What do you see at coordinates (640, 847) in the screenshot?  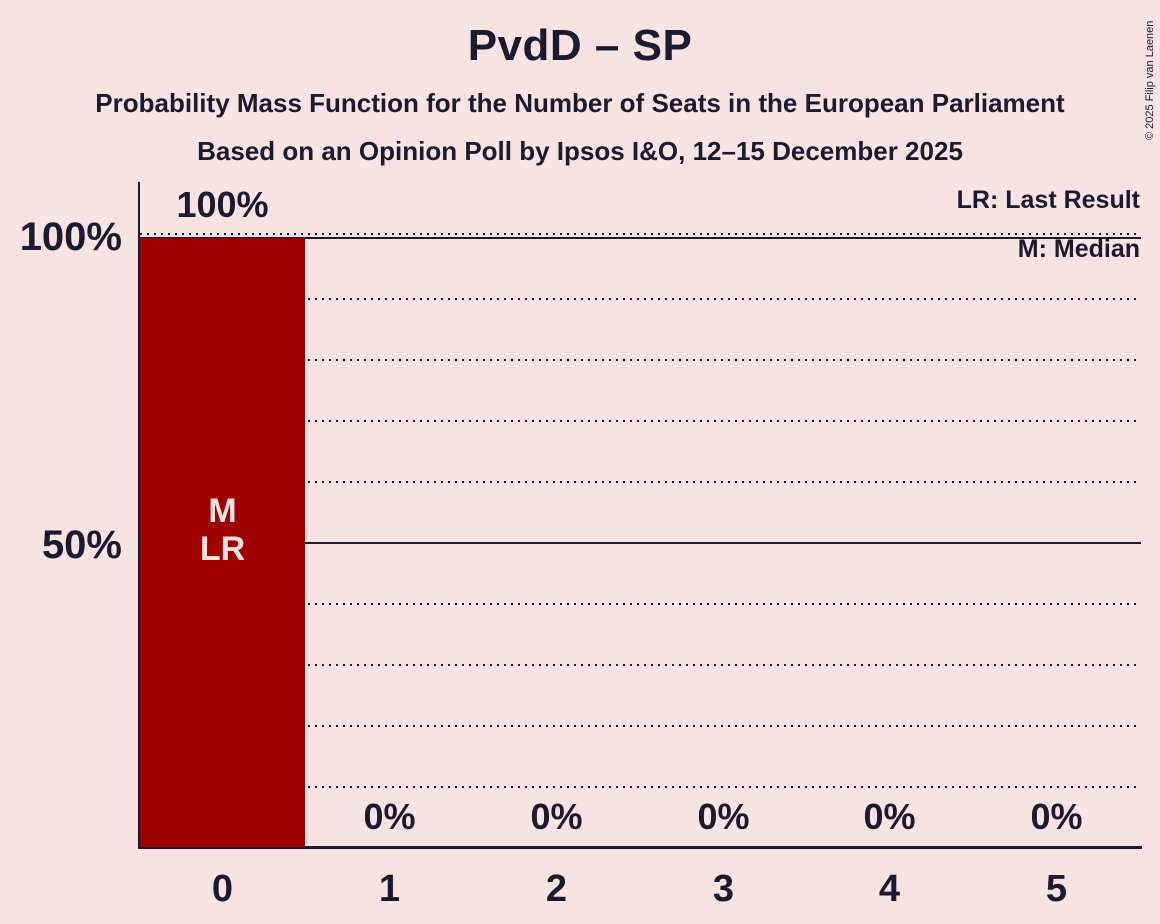 I see `x-axis-line` at bounding box center [640, 847].